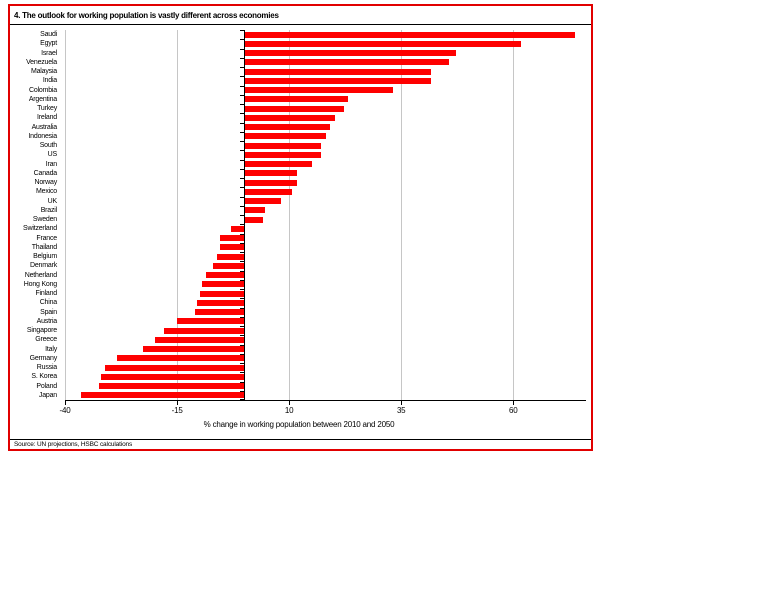  I want to click on category-label-denmark: Denmark, so click(43, 266).